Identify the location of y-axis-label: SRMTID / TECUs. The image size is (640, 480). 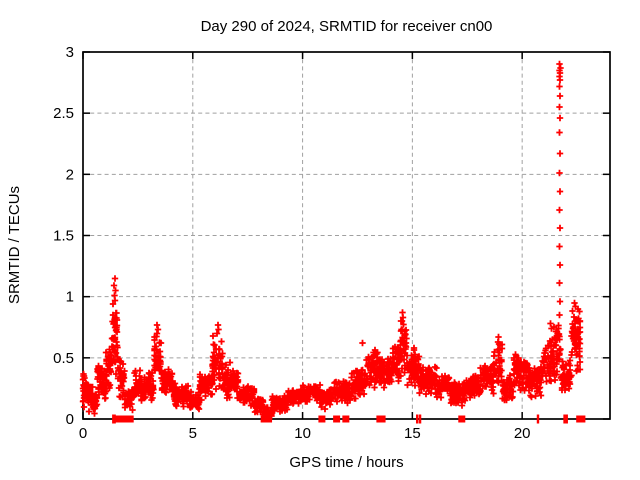
(14, 245).